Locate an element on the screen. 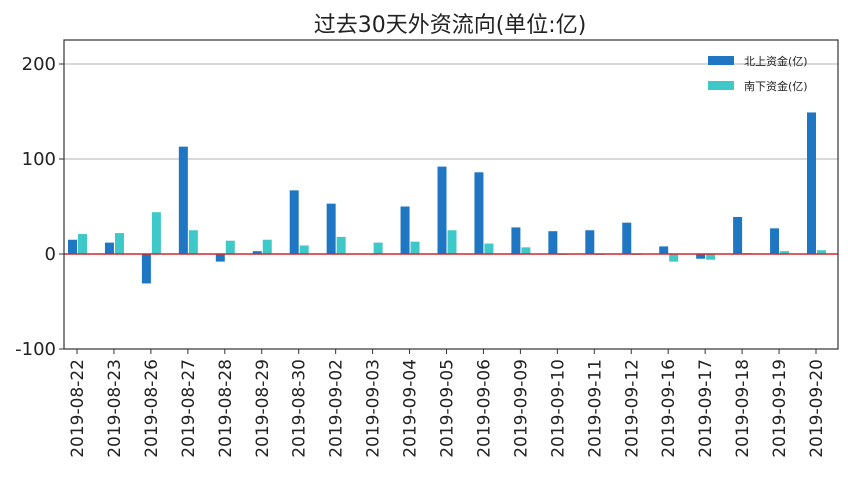 The height and width of the screenshot is (488, 848). x-tick-label: 2019-08-30 is located at coordinates (300, 408).